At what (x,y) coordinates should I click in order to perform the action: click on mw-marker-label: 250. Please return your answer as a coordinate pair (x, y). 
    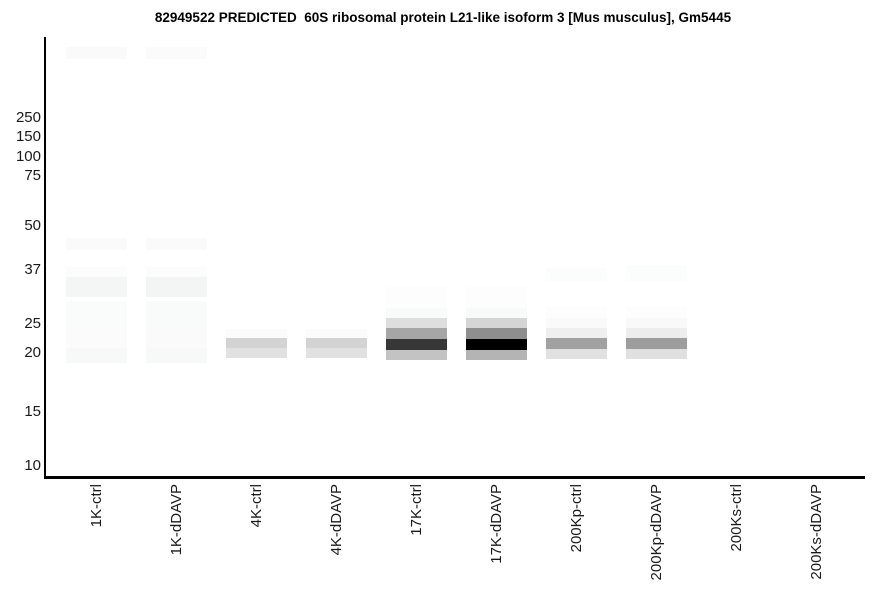
    Looking at the image, I should click on (28, 117).